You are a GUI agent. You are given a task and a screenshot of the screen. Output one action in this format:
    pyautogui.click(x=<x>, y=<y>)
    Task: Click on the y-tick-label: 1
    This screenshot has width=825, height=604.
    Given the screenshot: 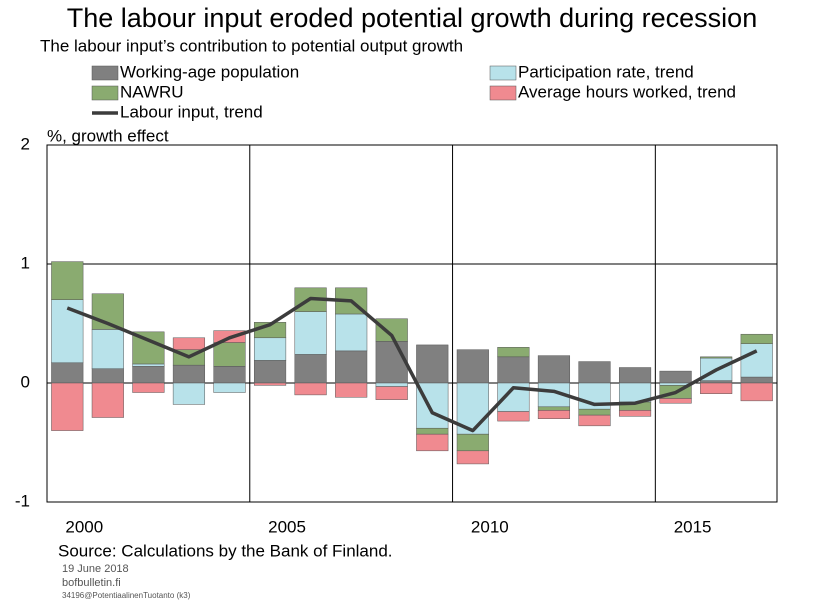 What is the action you would take?
    pyautogui.click(x=25, y=262)
    